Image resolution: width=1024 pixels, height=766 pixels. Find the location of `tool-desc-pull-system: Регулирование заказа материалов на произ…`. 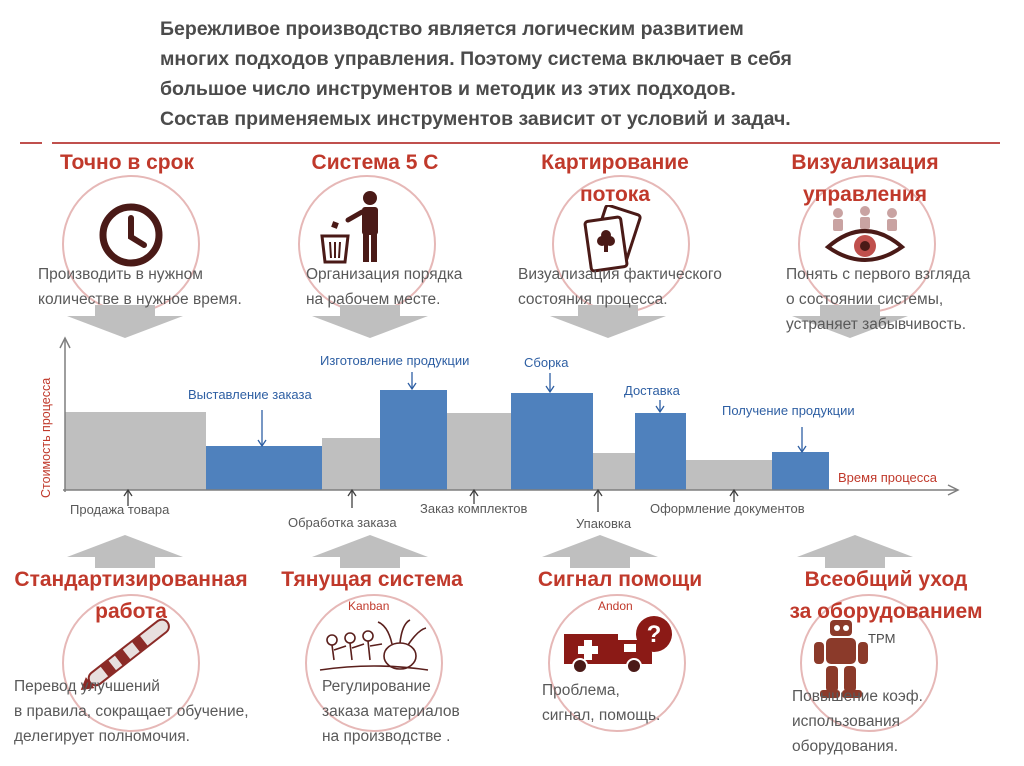

tool-desc-pull-system: Регулирование заказа материалов на произ… is located at coordinates (391, 711).